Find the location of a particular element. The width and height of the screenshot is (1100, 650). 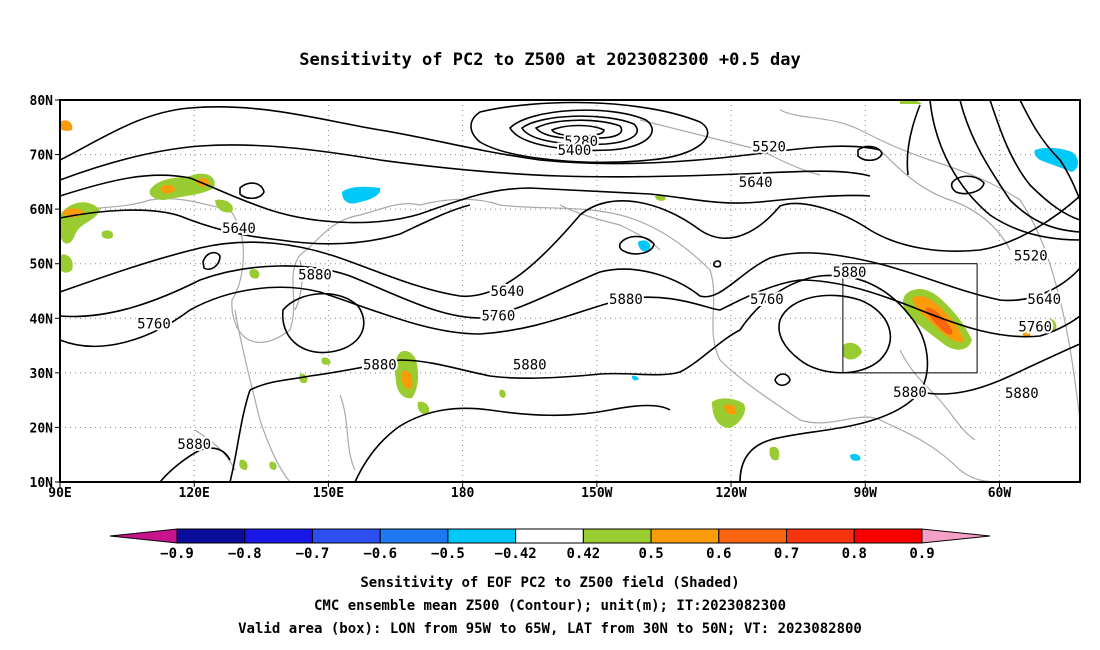

colorbar-label: −0.42 is located at coordinates (516, 554).